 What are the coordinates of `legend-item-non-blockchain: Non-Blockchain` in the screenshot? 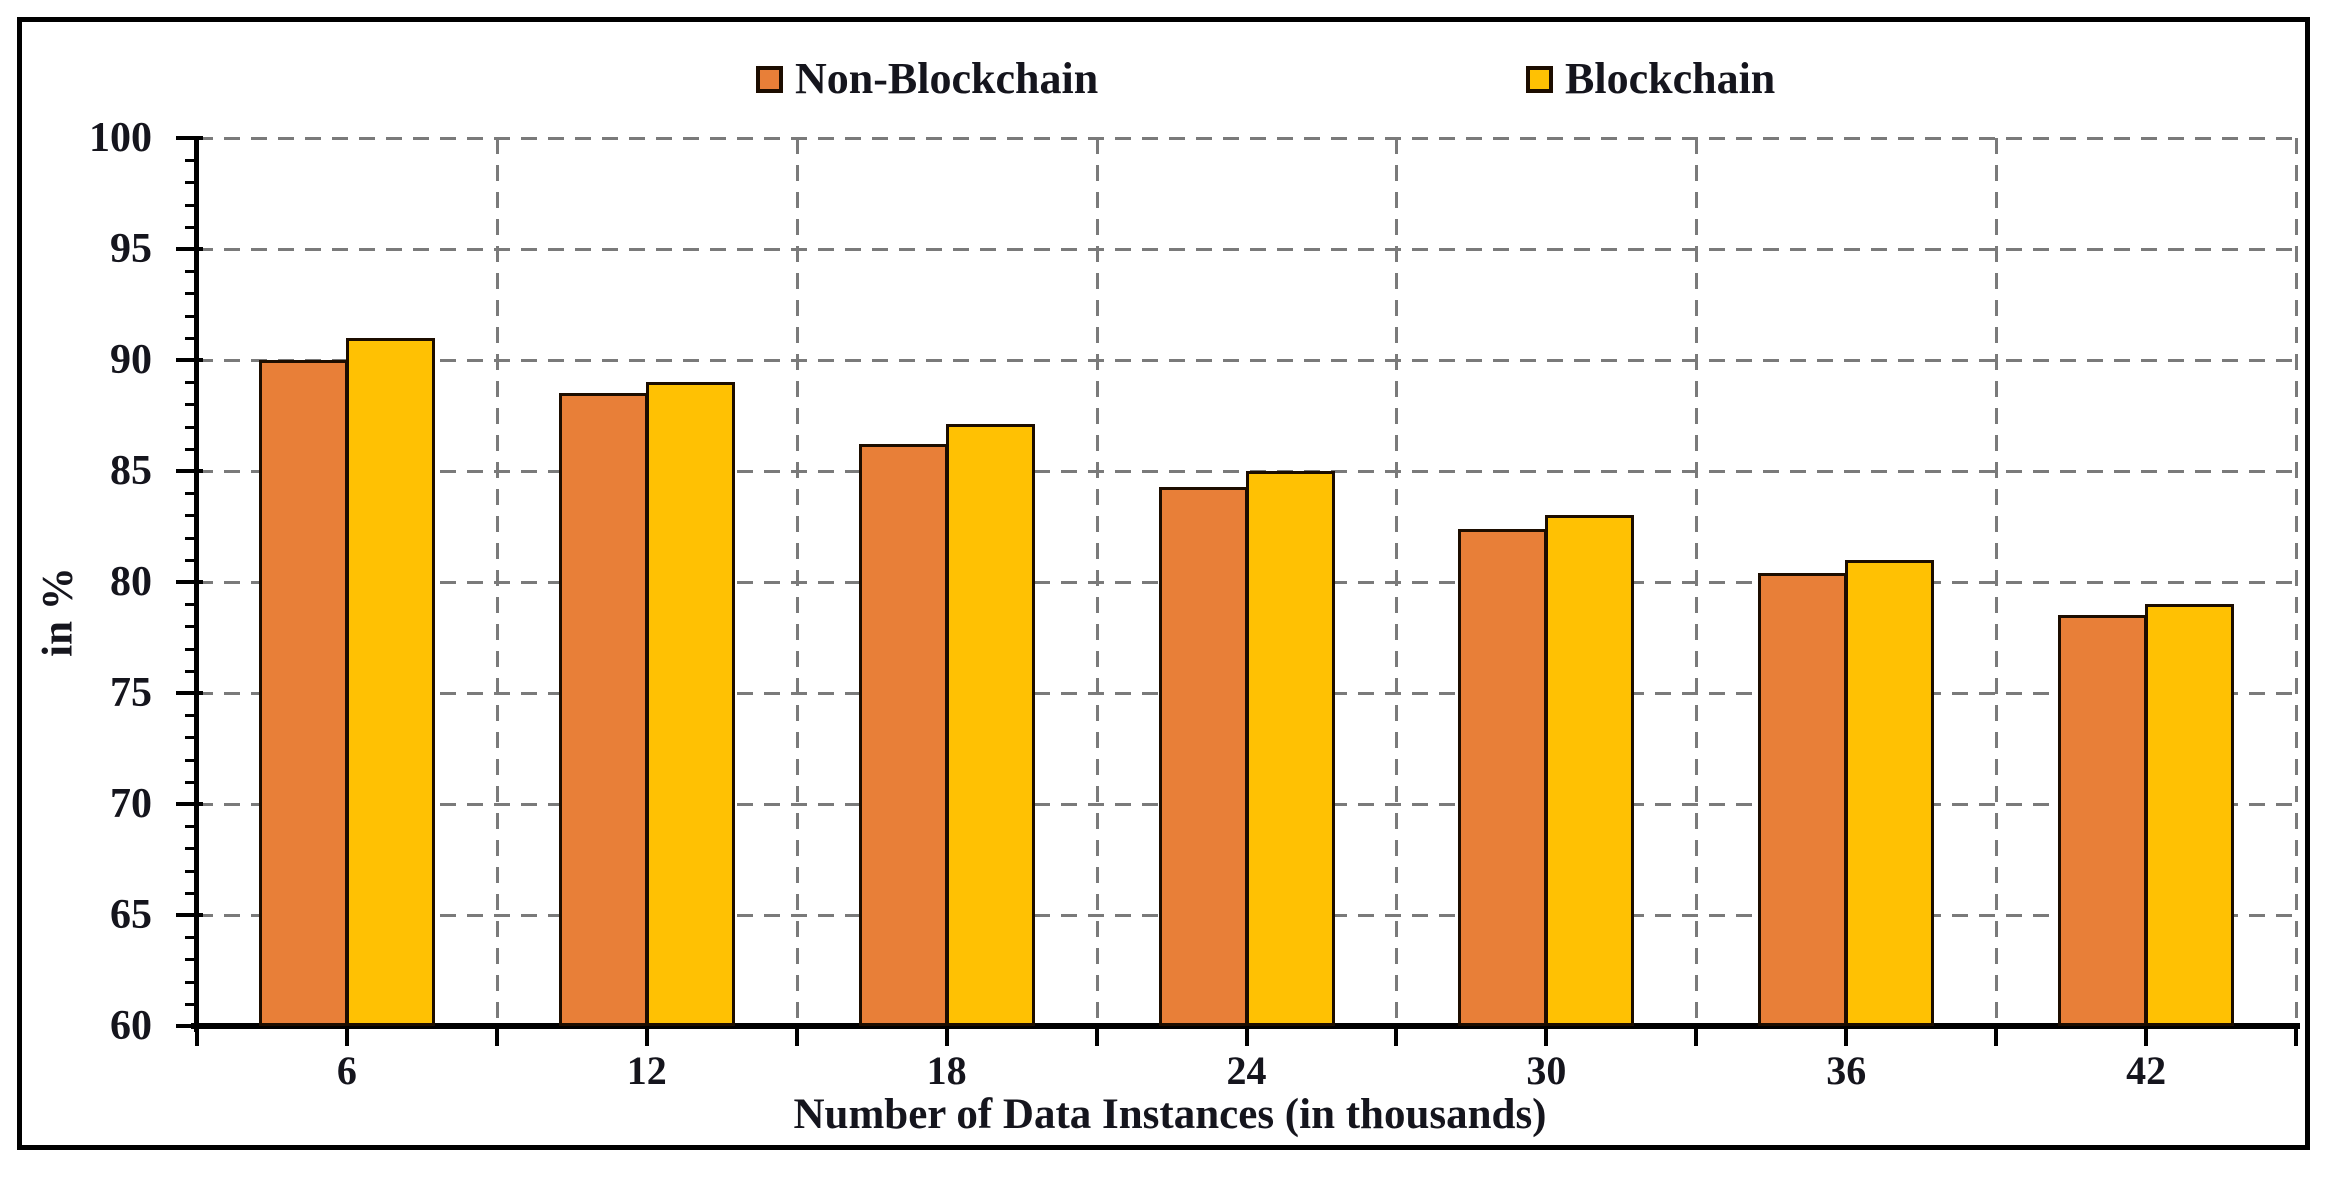 It's located at (927, 79).